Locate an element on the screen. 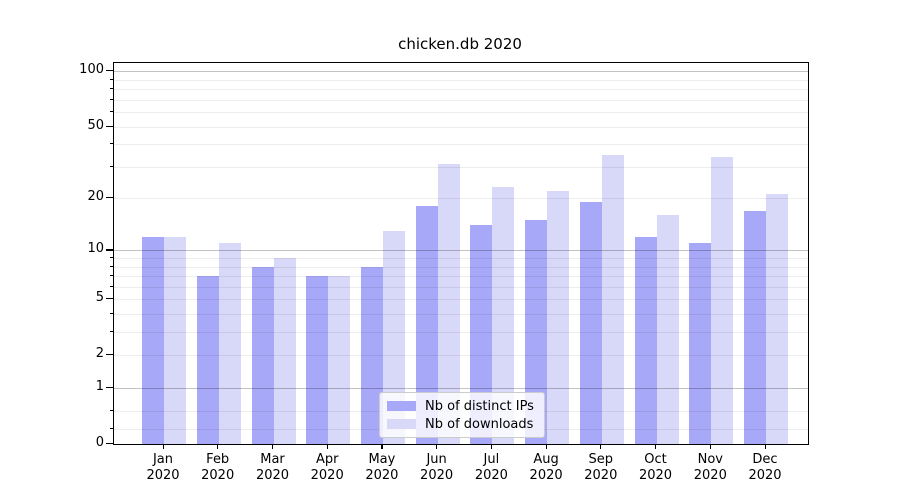 Image resolution: width=900 pixels, height=500 pixels. bar-nb-of-downloads-dec is located at coordinates (777, 319).